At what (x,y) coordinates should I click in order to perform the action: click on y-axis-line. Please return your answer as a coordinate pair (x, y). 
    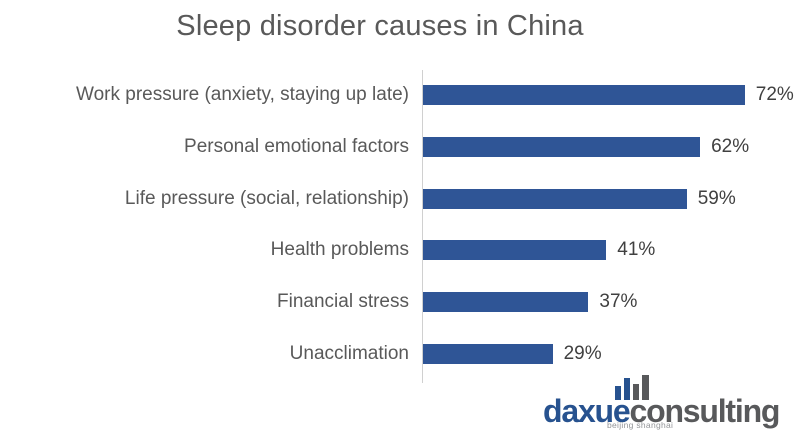
    Looking at the image, I should click on (422, 226).